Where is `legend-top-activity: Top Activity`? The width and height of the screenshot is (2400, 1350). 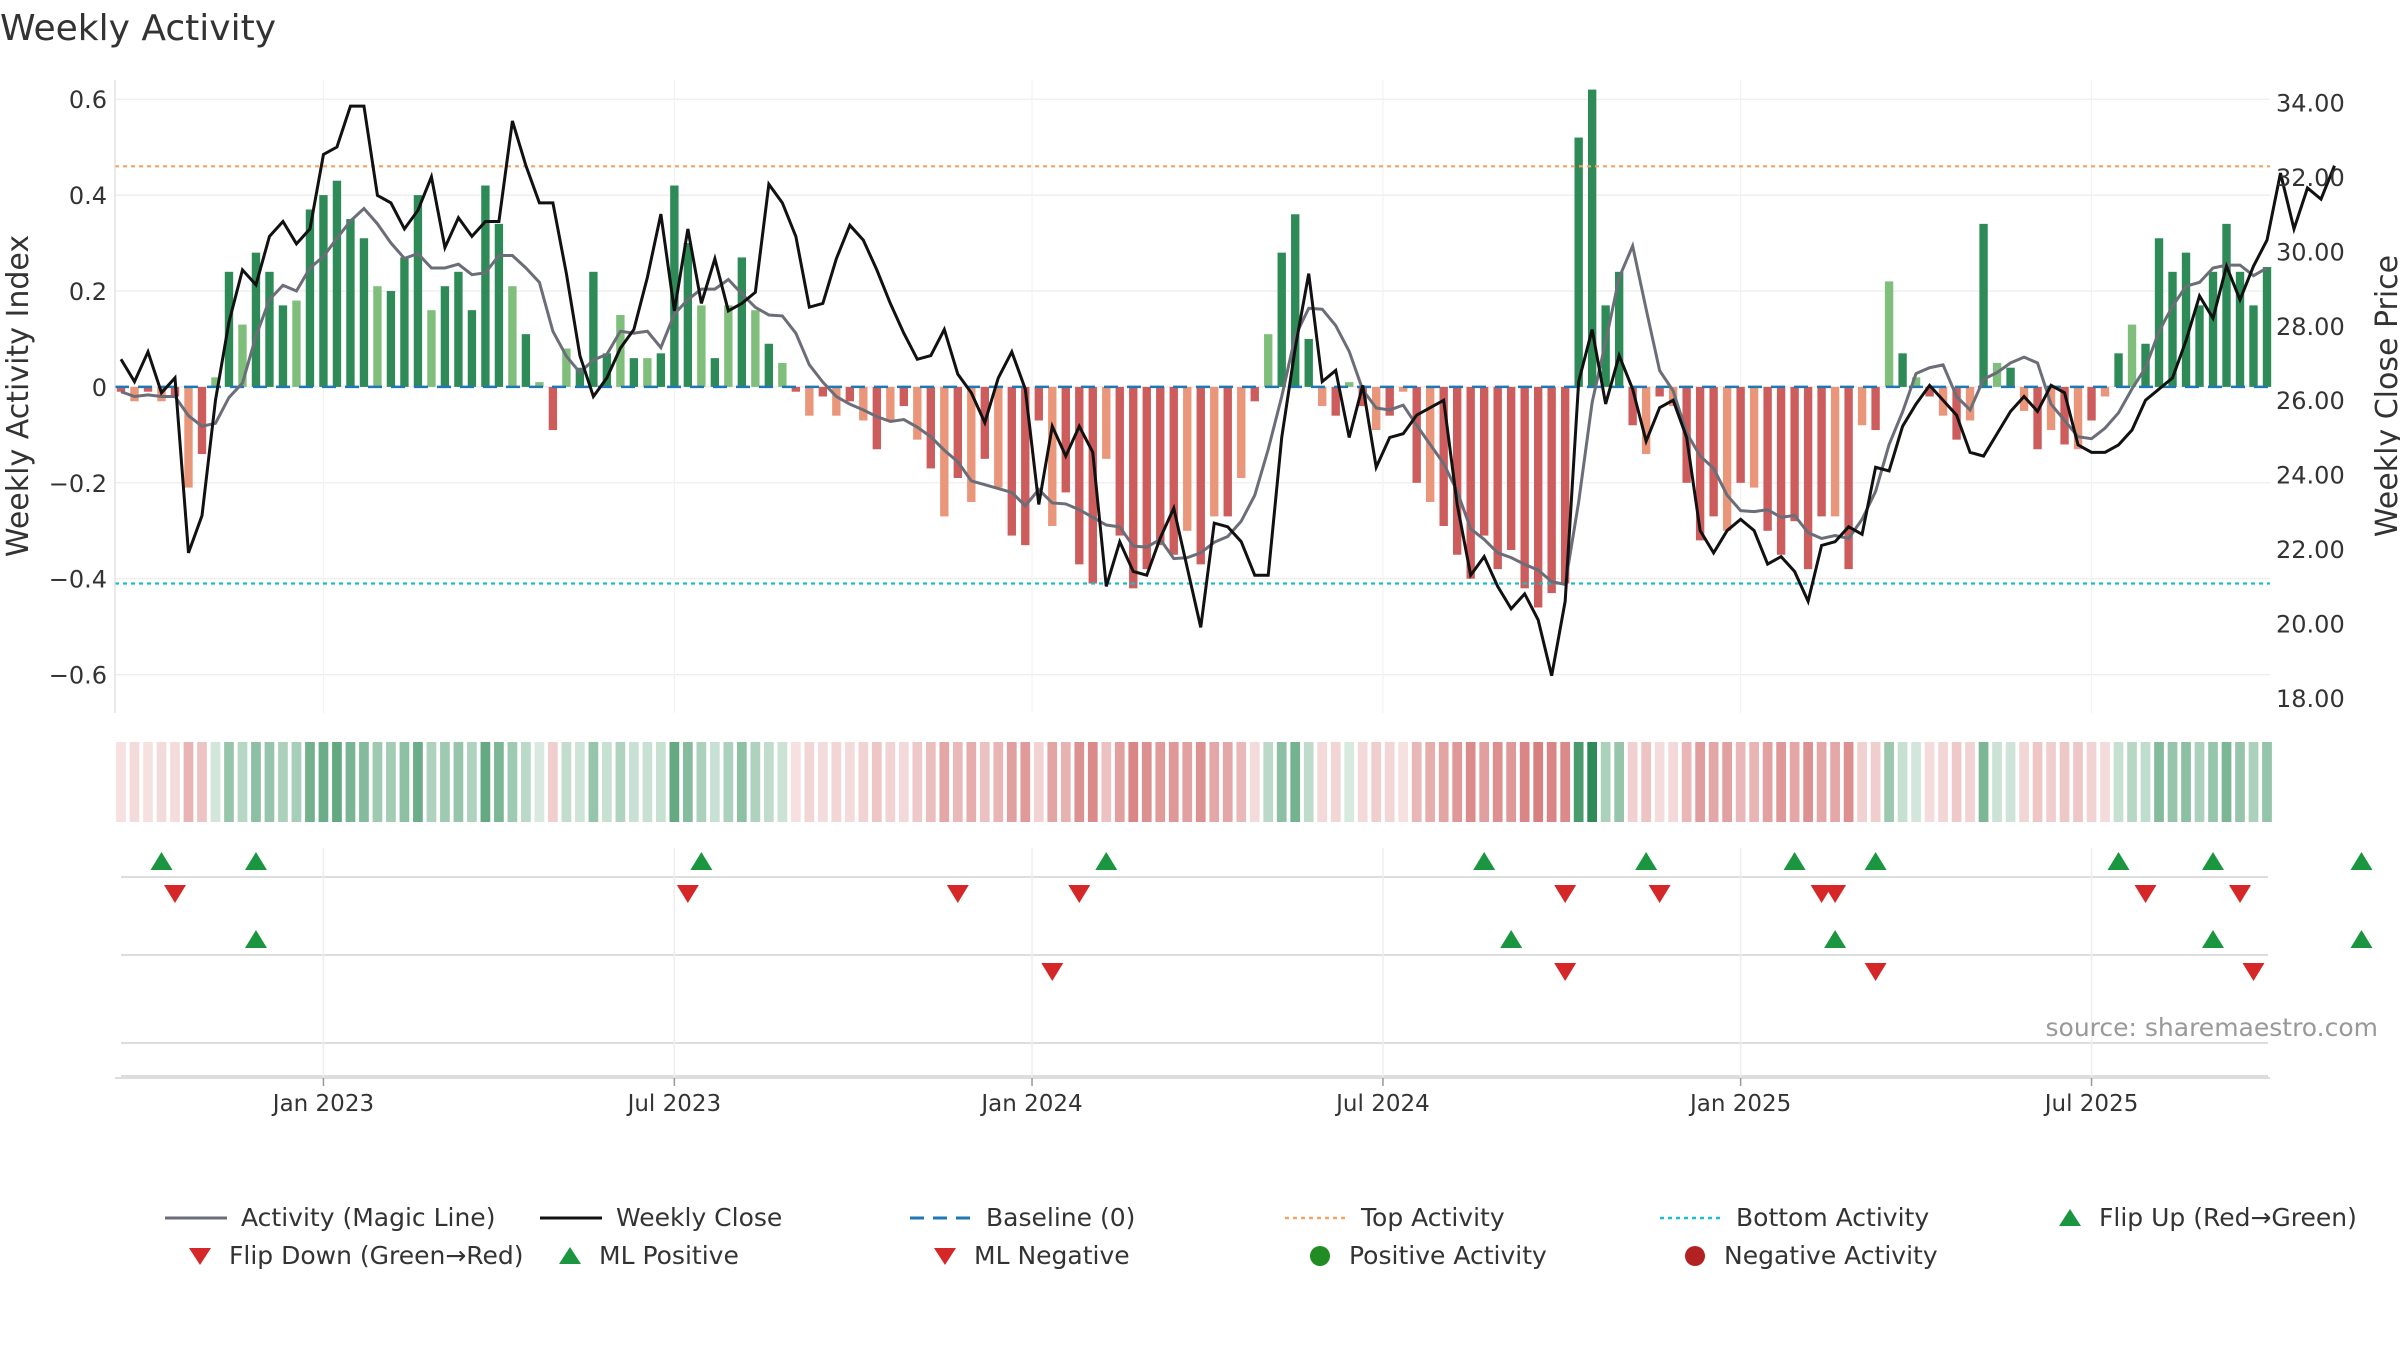 legend-top-activity: Top Activity is located at coordinates (1395, 1217).